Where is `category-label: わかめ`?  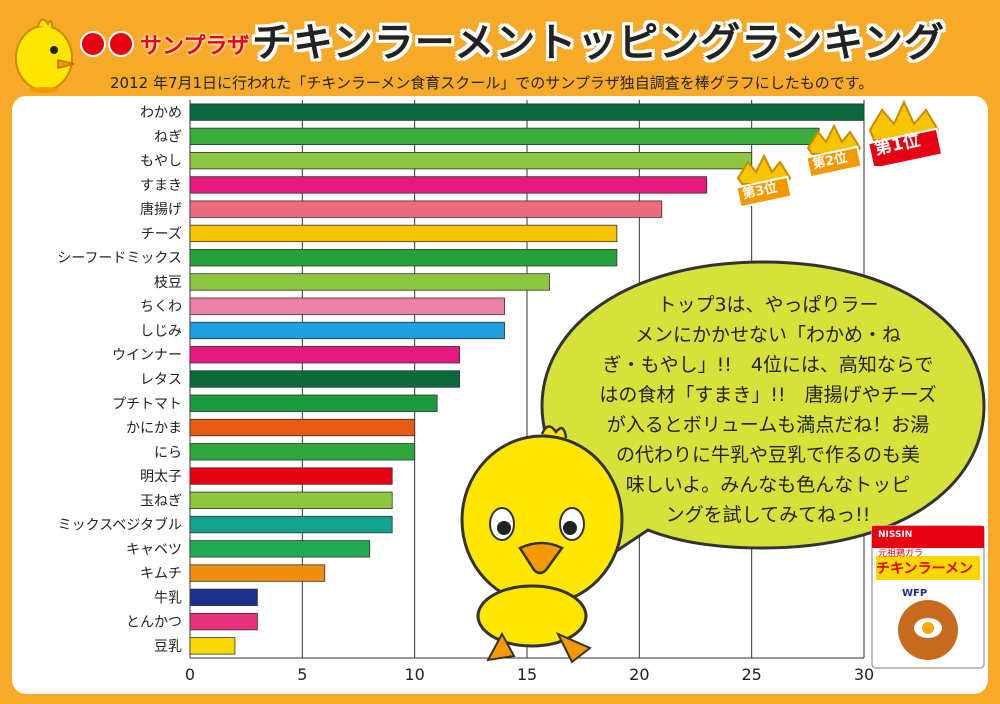 category-label: わかめ is located at coordinates (161, 113).